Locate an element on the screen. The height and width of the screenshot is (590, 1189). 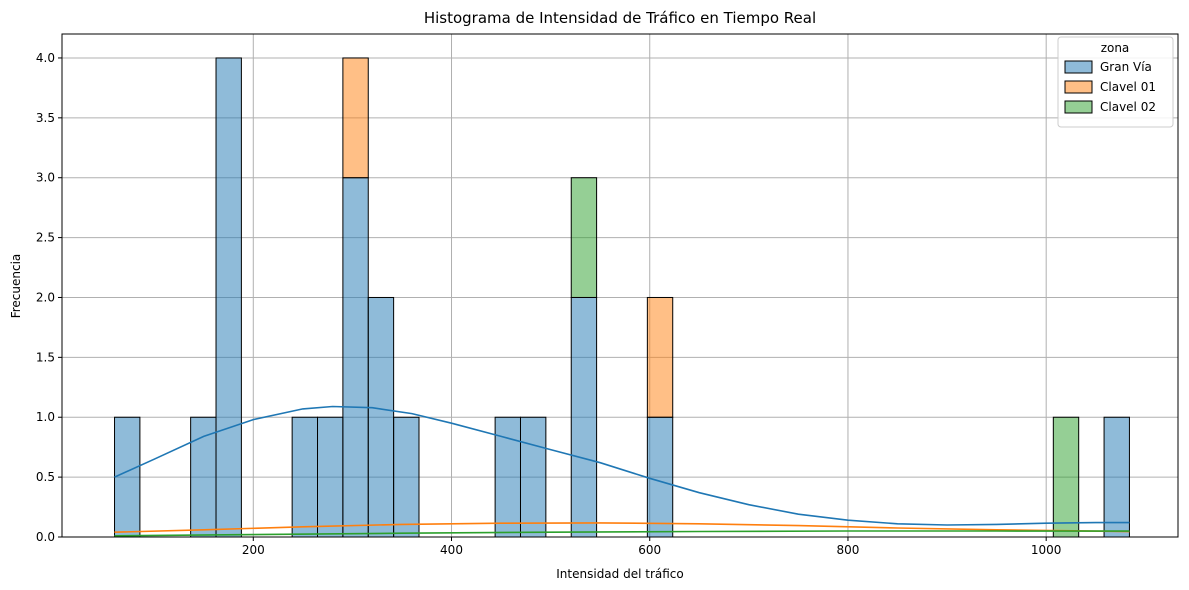
y-tick-label: 0.0 is located at coordinates (45, 537).